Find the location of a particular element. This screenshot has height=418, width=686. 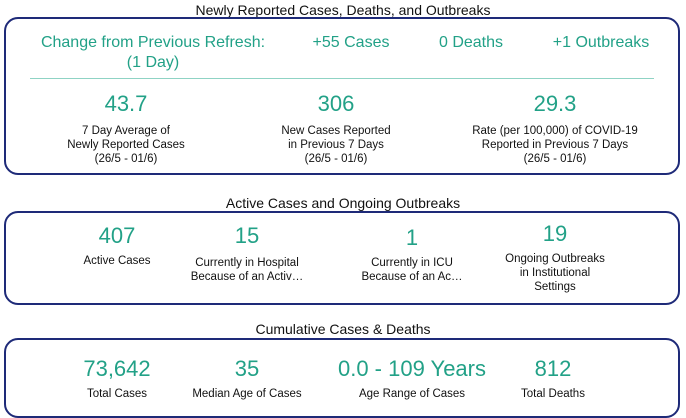

metric-age-range: 0.0 - 109 Years Age Range of Cases is located at coordinates (412, 378).